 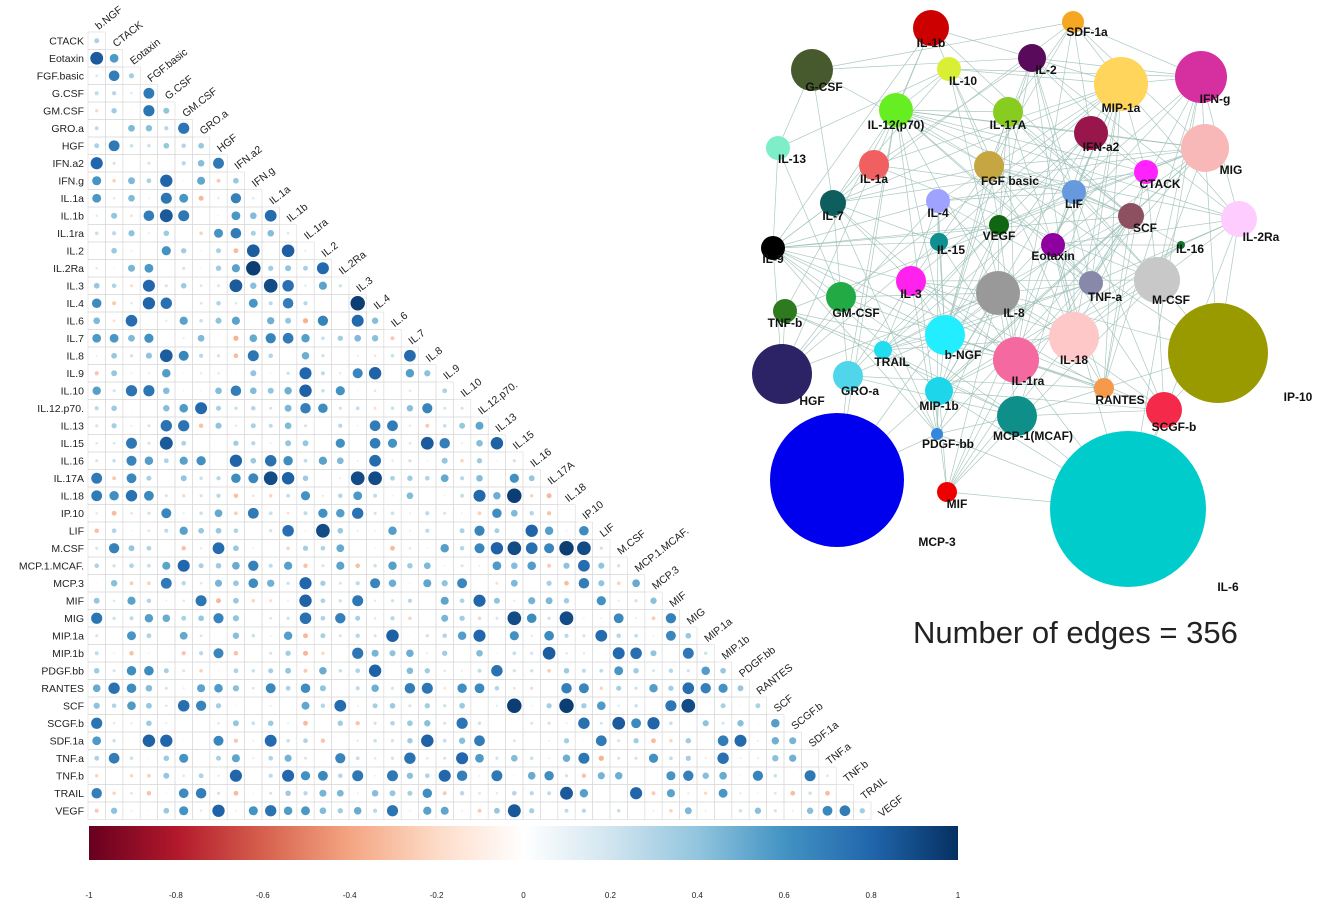 What do you see at coordinates (1074, 360) in the screenshot?
I see `node-label-il-18: IL-18` at bounding box center [1074, 360].